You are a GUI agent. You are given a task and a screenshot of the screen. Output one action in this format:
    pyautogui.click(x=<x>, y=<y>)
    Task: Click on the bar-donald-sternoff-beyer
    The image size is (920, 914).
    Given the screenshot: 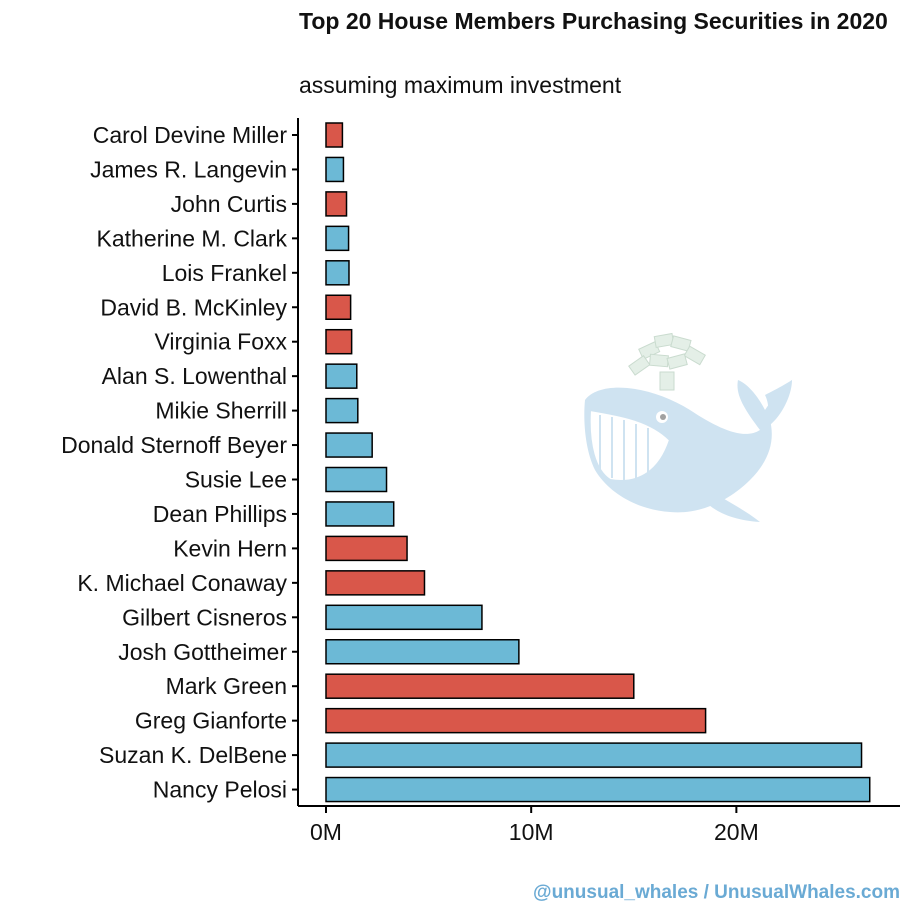 What is the action you would take?
    pyautogui.click(x=349, y=445)
    